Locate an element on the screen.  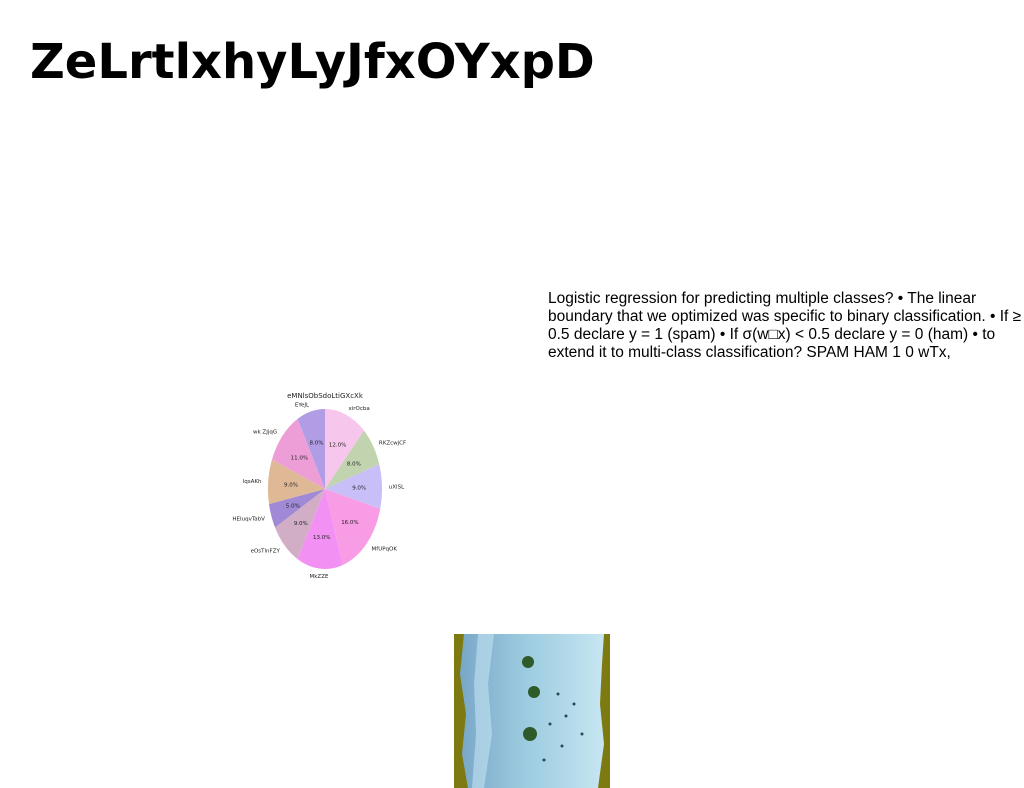
slice-percent-label: 12.0% is located at coordinates (337, 445).